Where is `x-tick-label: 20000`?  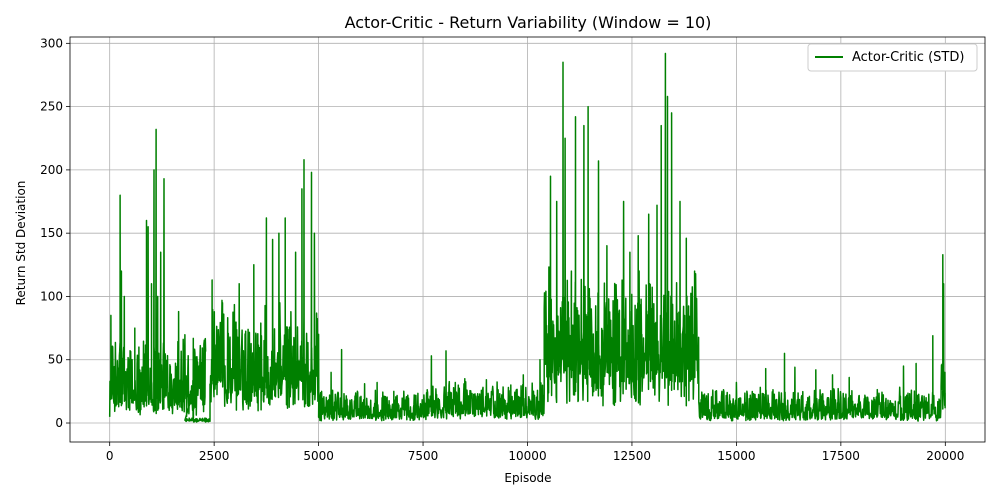 x-tick-label: 20000 is located at coordinates (945, 456).